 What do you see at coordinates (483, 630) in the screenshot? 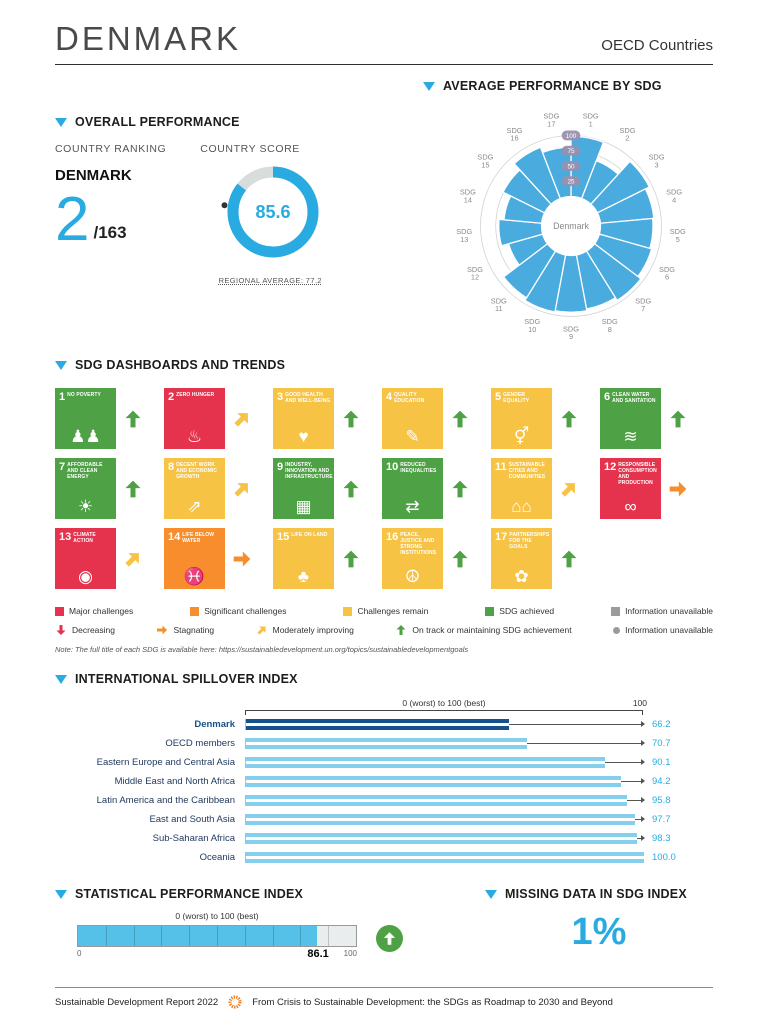
I see `legend-item: On track or maintaining SDG achievement` at bounding box center [483, 630].